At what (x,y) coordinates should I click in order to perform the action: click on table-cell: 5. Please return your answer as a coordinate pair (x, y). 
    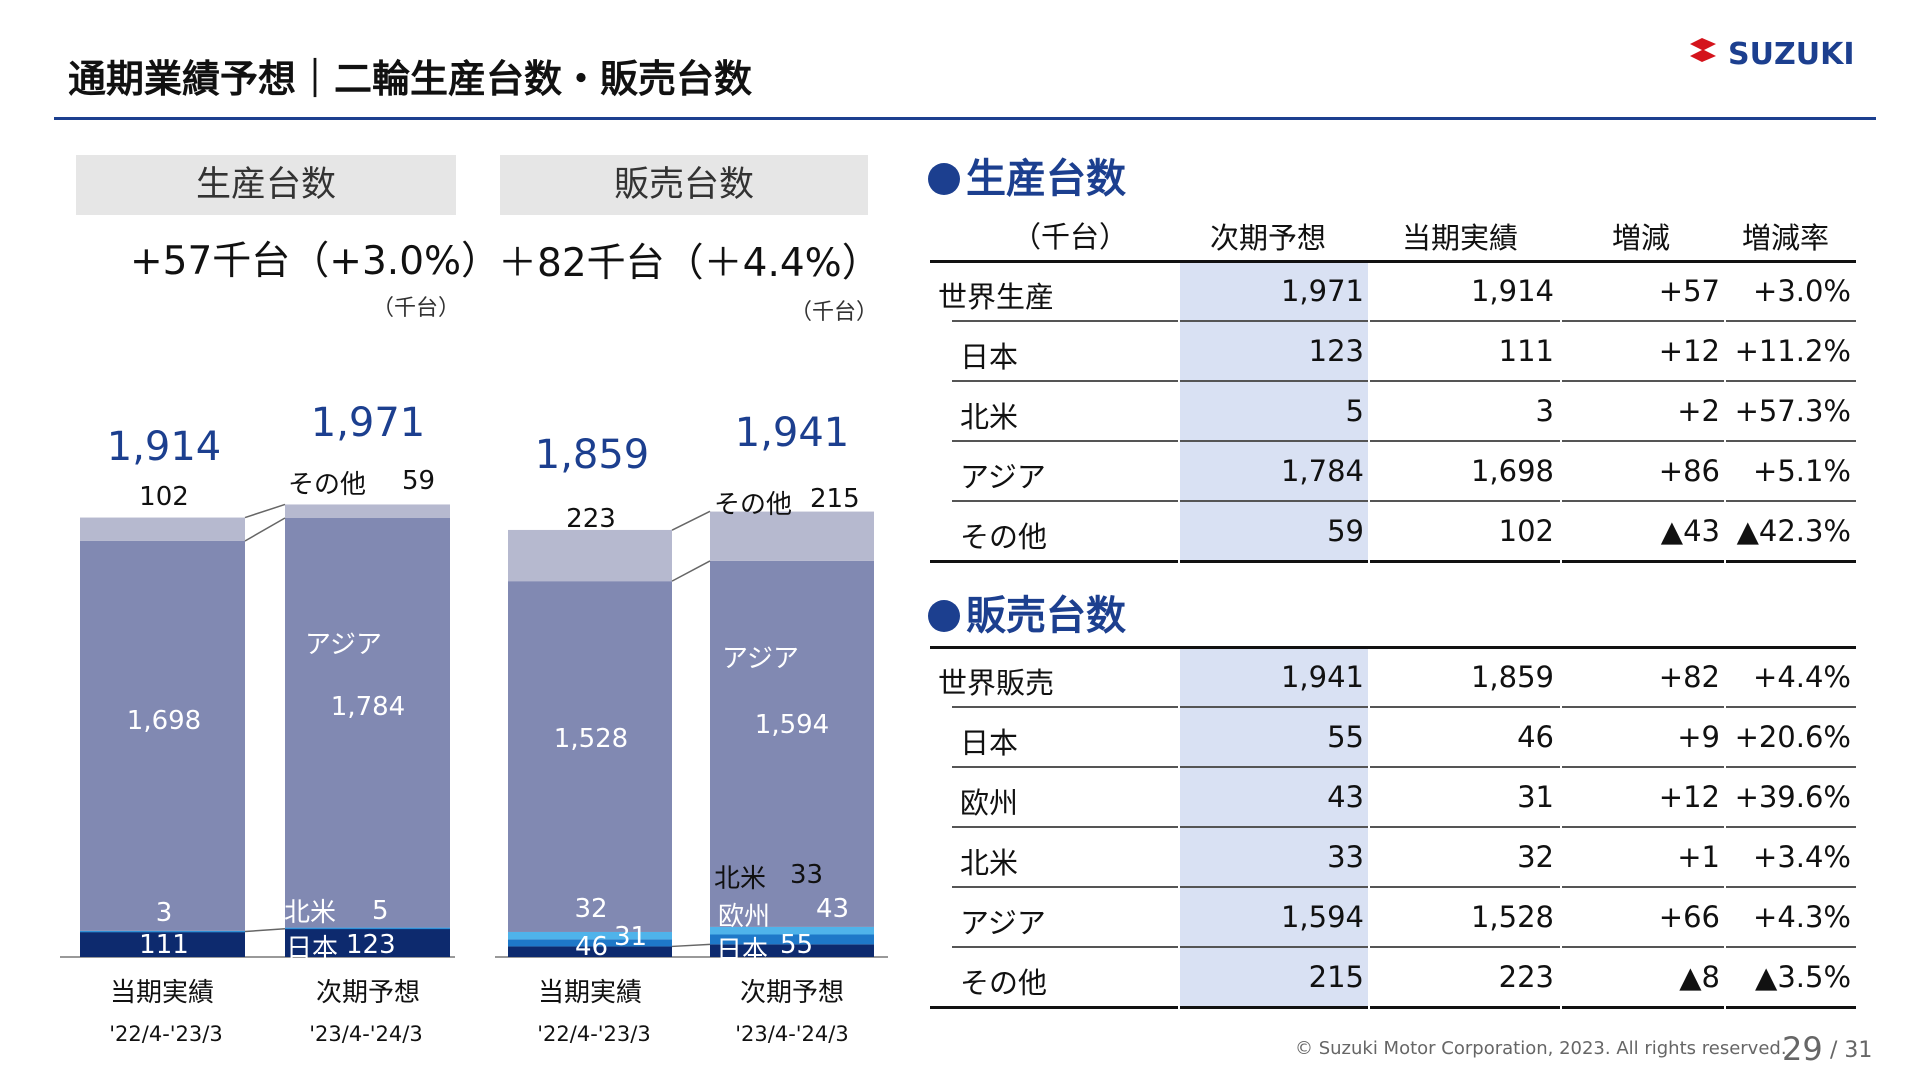
    Looking at the image, I should click on (1354, 411).